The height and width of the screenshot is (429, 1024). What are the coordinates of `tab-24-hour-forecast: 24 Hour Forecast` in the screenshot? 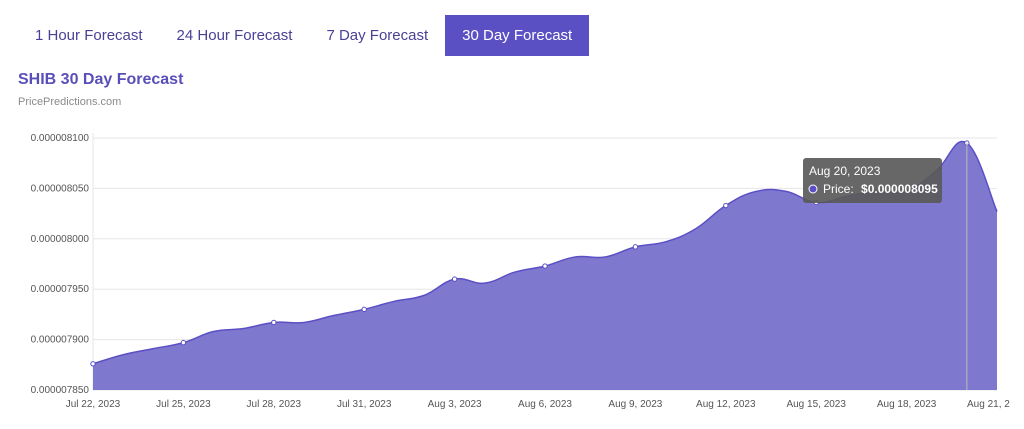 It's located at (234, 35).